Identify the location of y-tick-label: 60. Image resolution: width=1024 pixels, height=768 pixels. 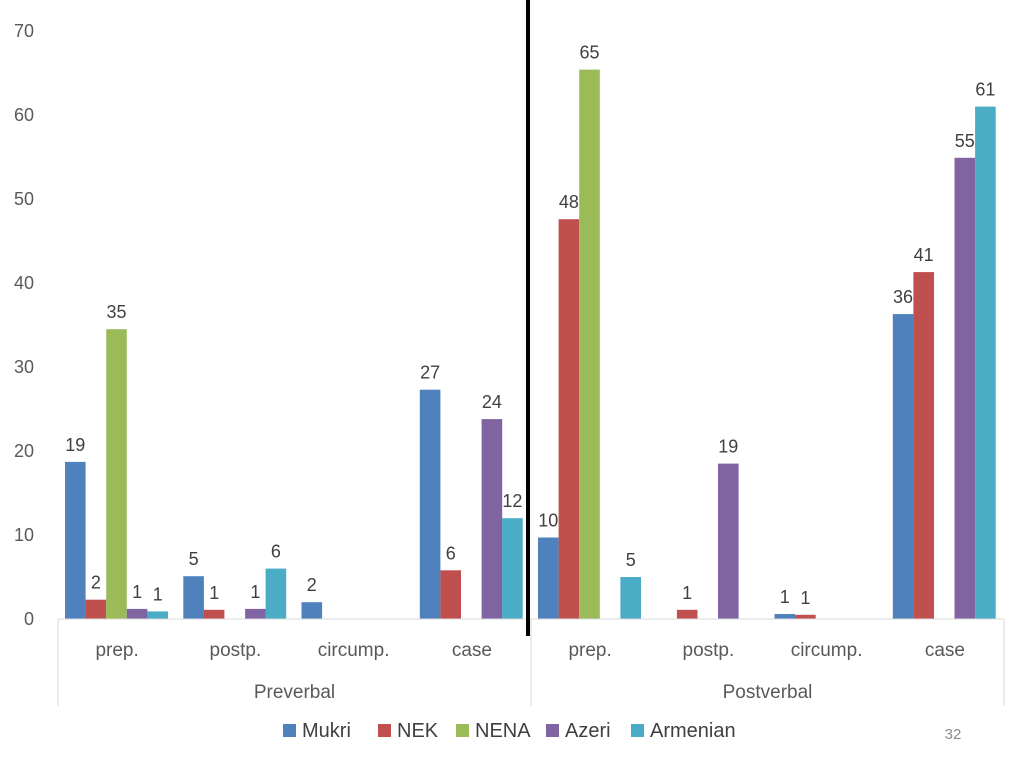
(24, 115).